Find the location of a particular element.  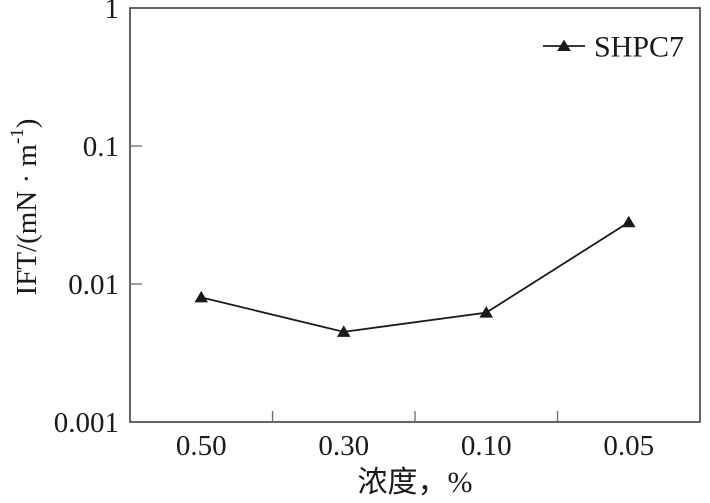

x-tick-label: 0.50 is located at coordinates (201, 446).